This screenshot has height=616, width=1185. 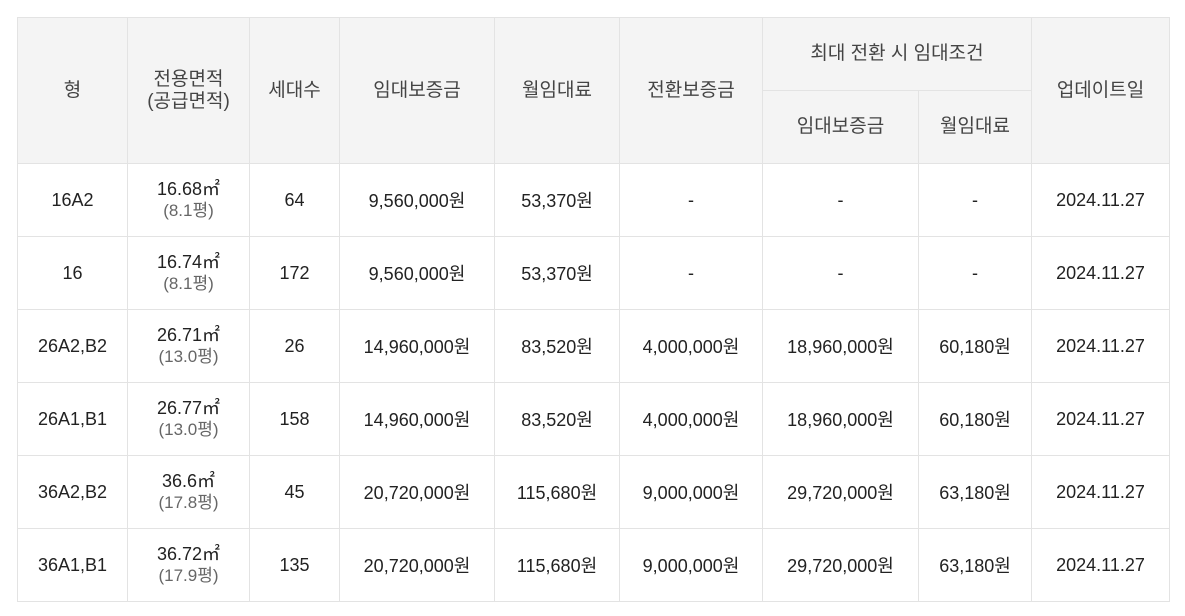 What do you see at coordinates (188, 79) in the screenshot?
I see `header-area-line1: 전용면적` at bounding box center [188, 79].